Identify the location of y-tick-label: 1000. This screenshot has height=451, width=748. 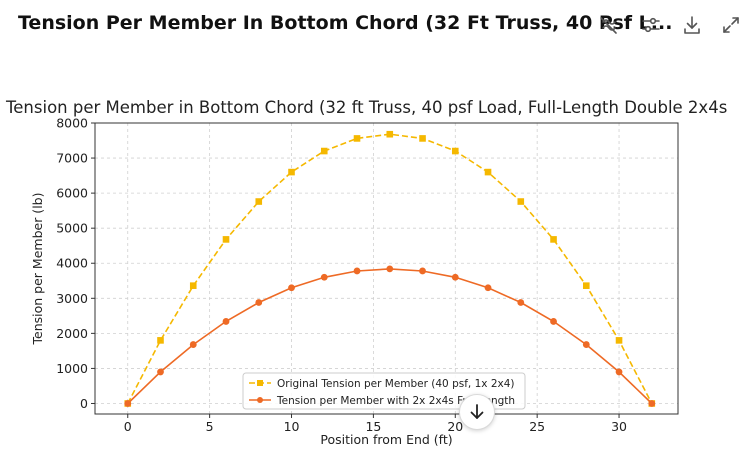
(72, 368).